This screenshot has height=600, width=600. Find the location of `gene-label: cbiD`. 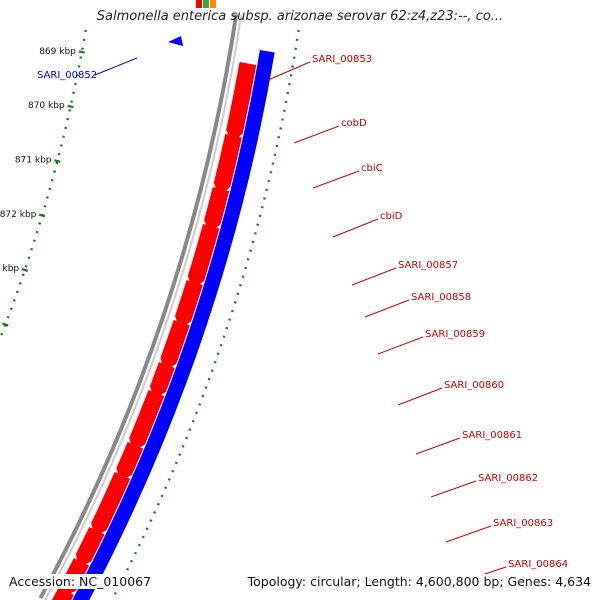

gene-label: cbiD is located at coordinates (391, 216).